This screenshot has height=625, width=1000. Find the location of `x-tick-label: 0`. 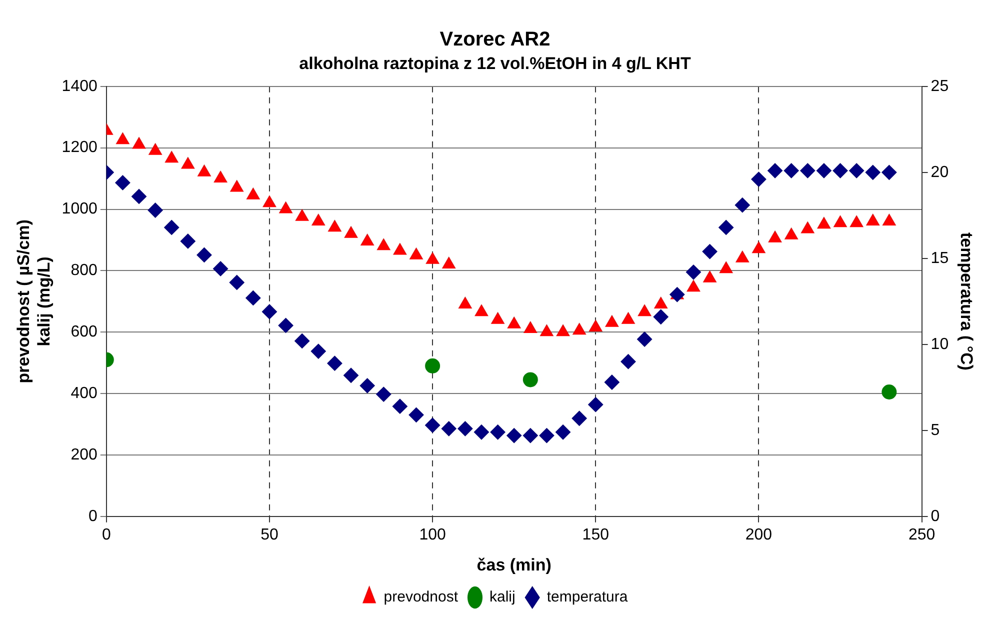

x-tick-label: 0 is located at coordinates (106, 535).